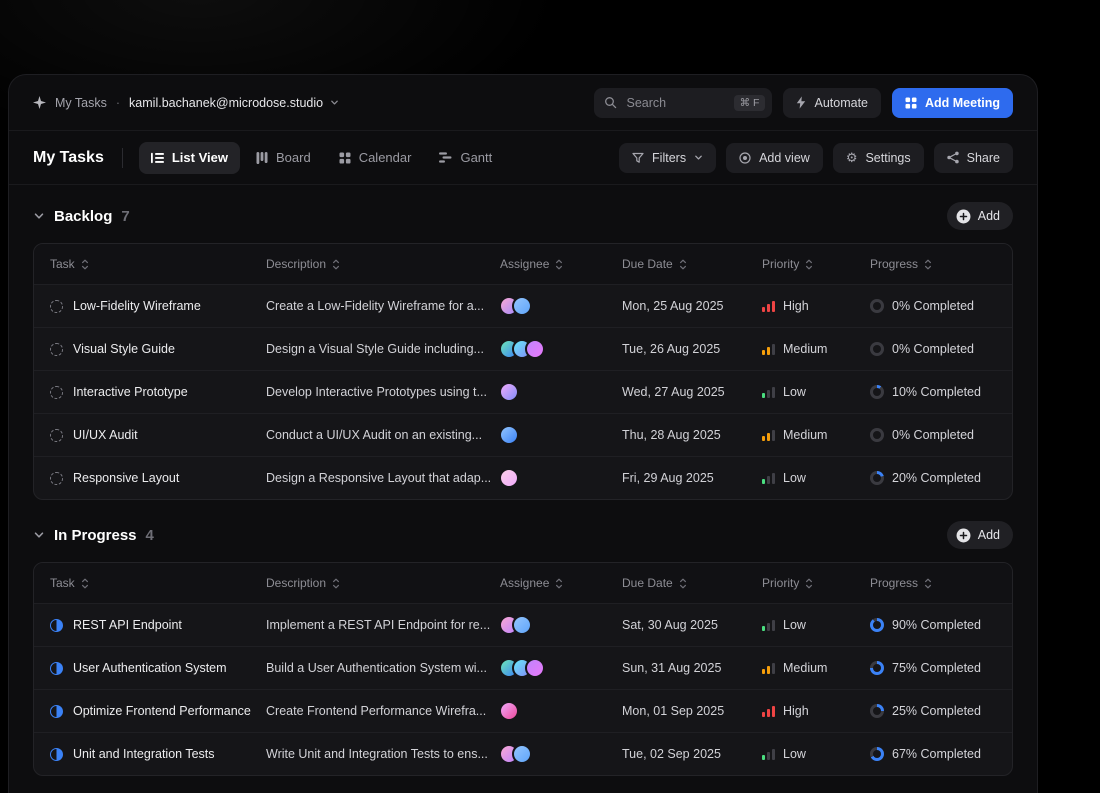 This screenshot has width=1100, height=793. Describe the element at coordinates (668, 478) in the screenshot. I see `due-date: Fri, 29 Aug 2025` at that location.